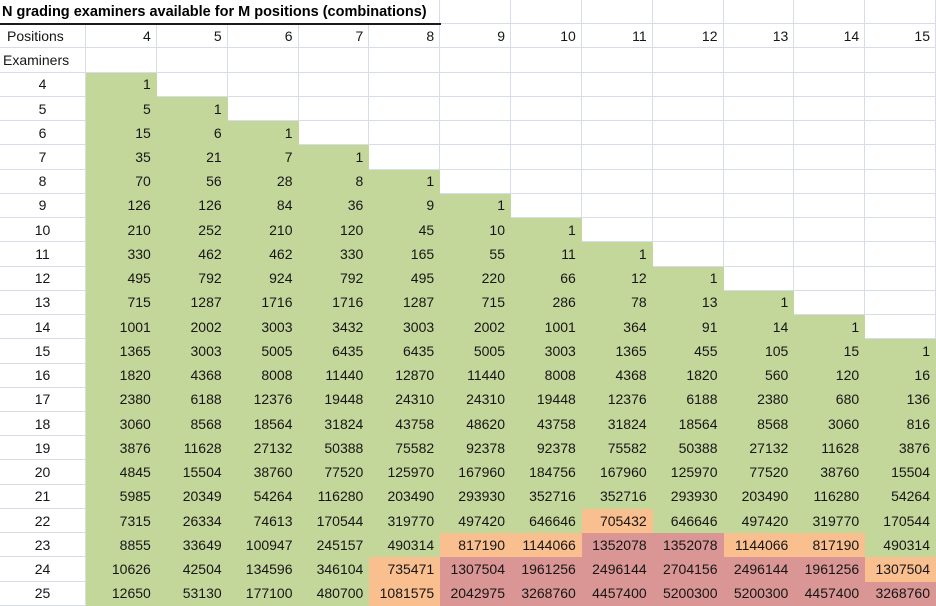 This screenshot has width=936, height=606. Describe the element at coordinates (759, 36) in the screenshot. I see `column-header: 13` at that location.